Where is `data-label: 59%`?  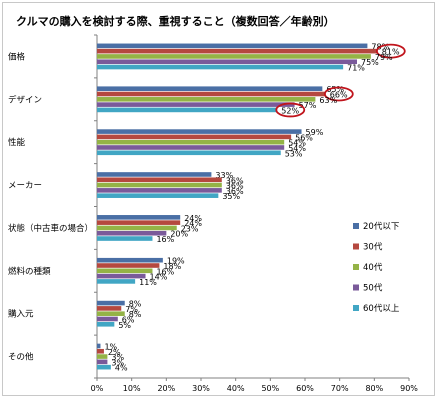 data-label: 59% is located at coordinates (315, 132).